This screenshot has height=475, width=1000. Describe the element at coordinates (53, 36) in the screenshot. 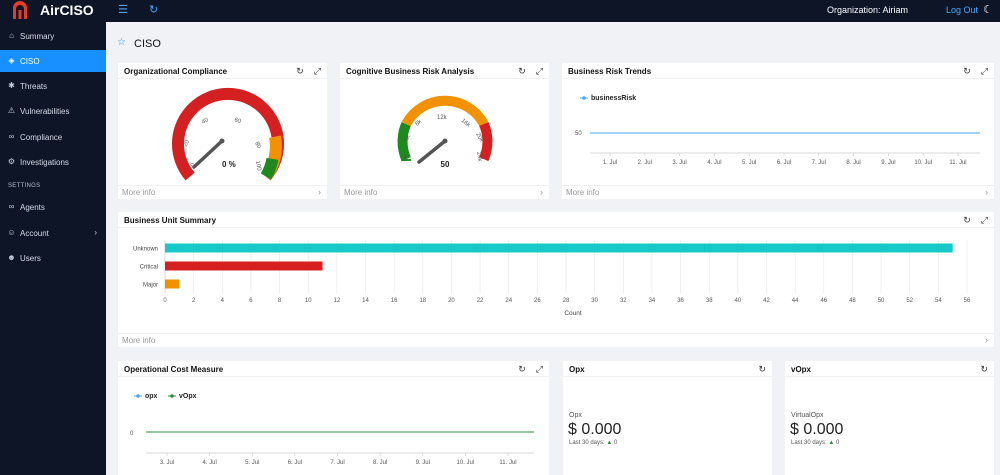

I see `sidebar-item-summary: ⌂ Summary` at that location.